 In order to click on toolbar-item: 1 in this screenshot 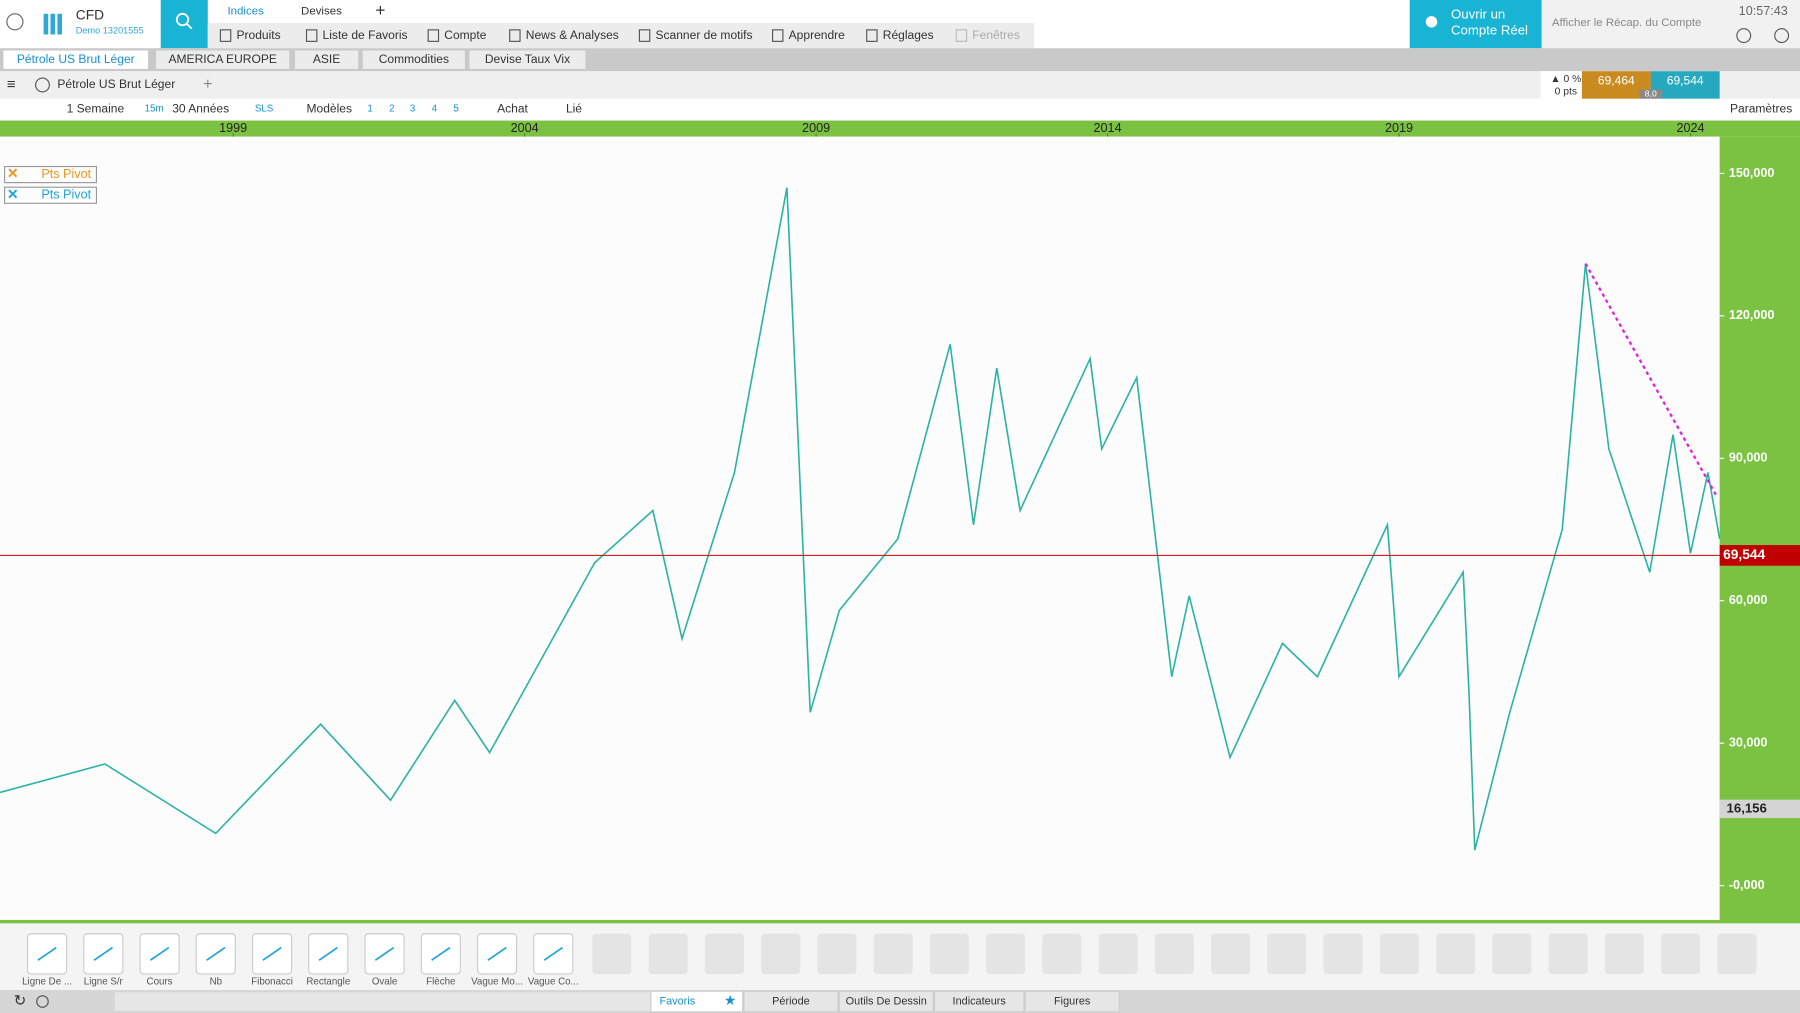, I will do `click(369, 109)`.